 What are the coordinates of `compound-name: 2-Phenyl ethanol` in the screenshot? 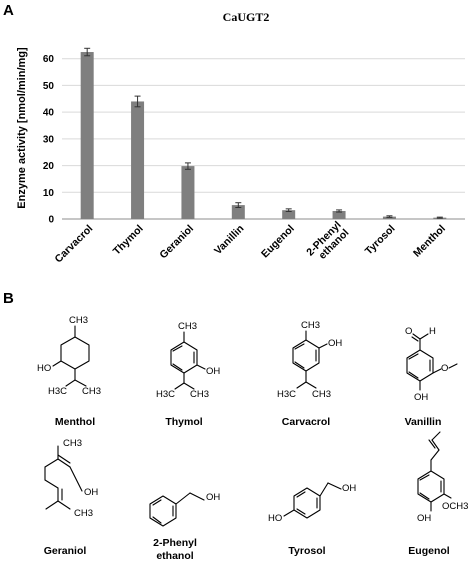 It's located at (175, 549).